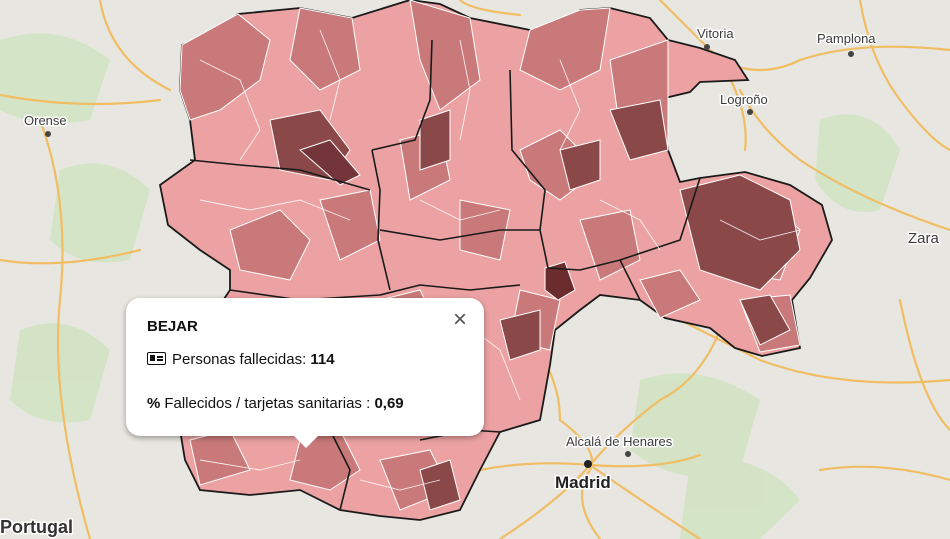 This screenshot has height=539, width=950. Describe the element at coordinates (322, 359) in the screenshot. I see `fallecidas-value: 114` at that location.